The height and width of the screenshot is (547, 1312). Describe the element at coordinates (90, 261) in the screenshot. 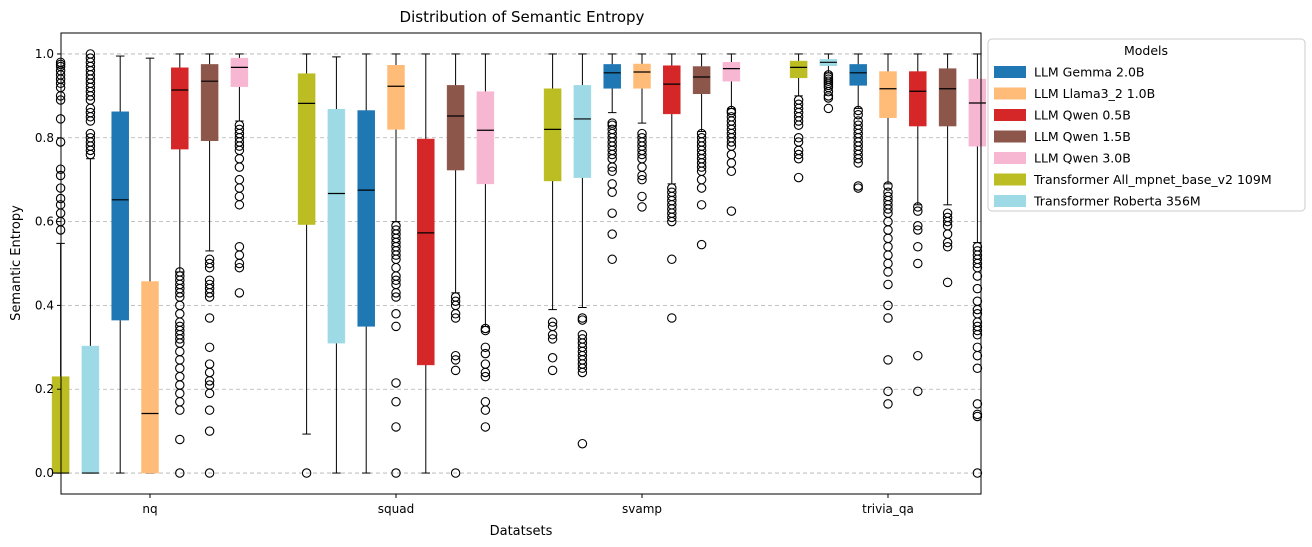

I see `box-nq-transformer-roberta-356m` at that location.